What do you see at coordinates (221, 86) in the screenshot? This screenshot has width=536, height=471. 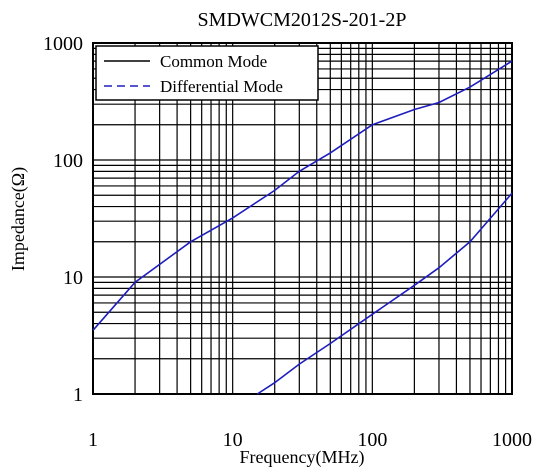 I see `legend-label-differential-mode: Differential Mode` at bounding box center [221, 86].